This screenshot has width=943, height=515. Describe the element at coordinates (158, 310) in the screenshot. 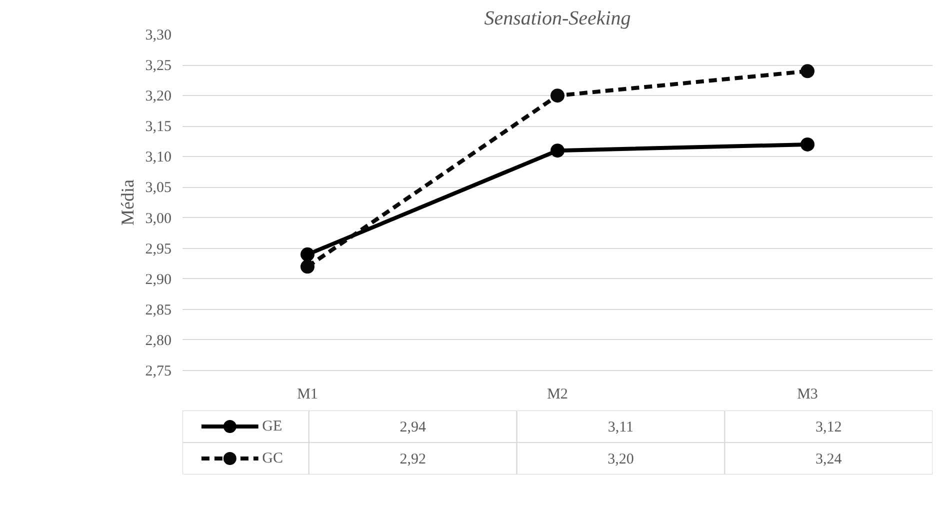

I see `y-tick-label: 2,85` at that location.